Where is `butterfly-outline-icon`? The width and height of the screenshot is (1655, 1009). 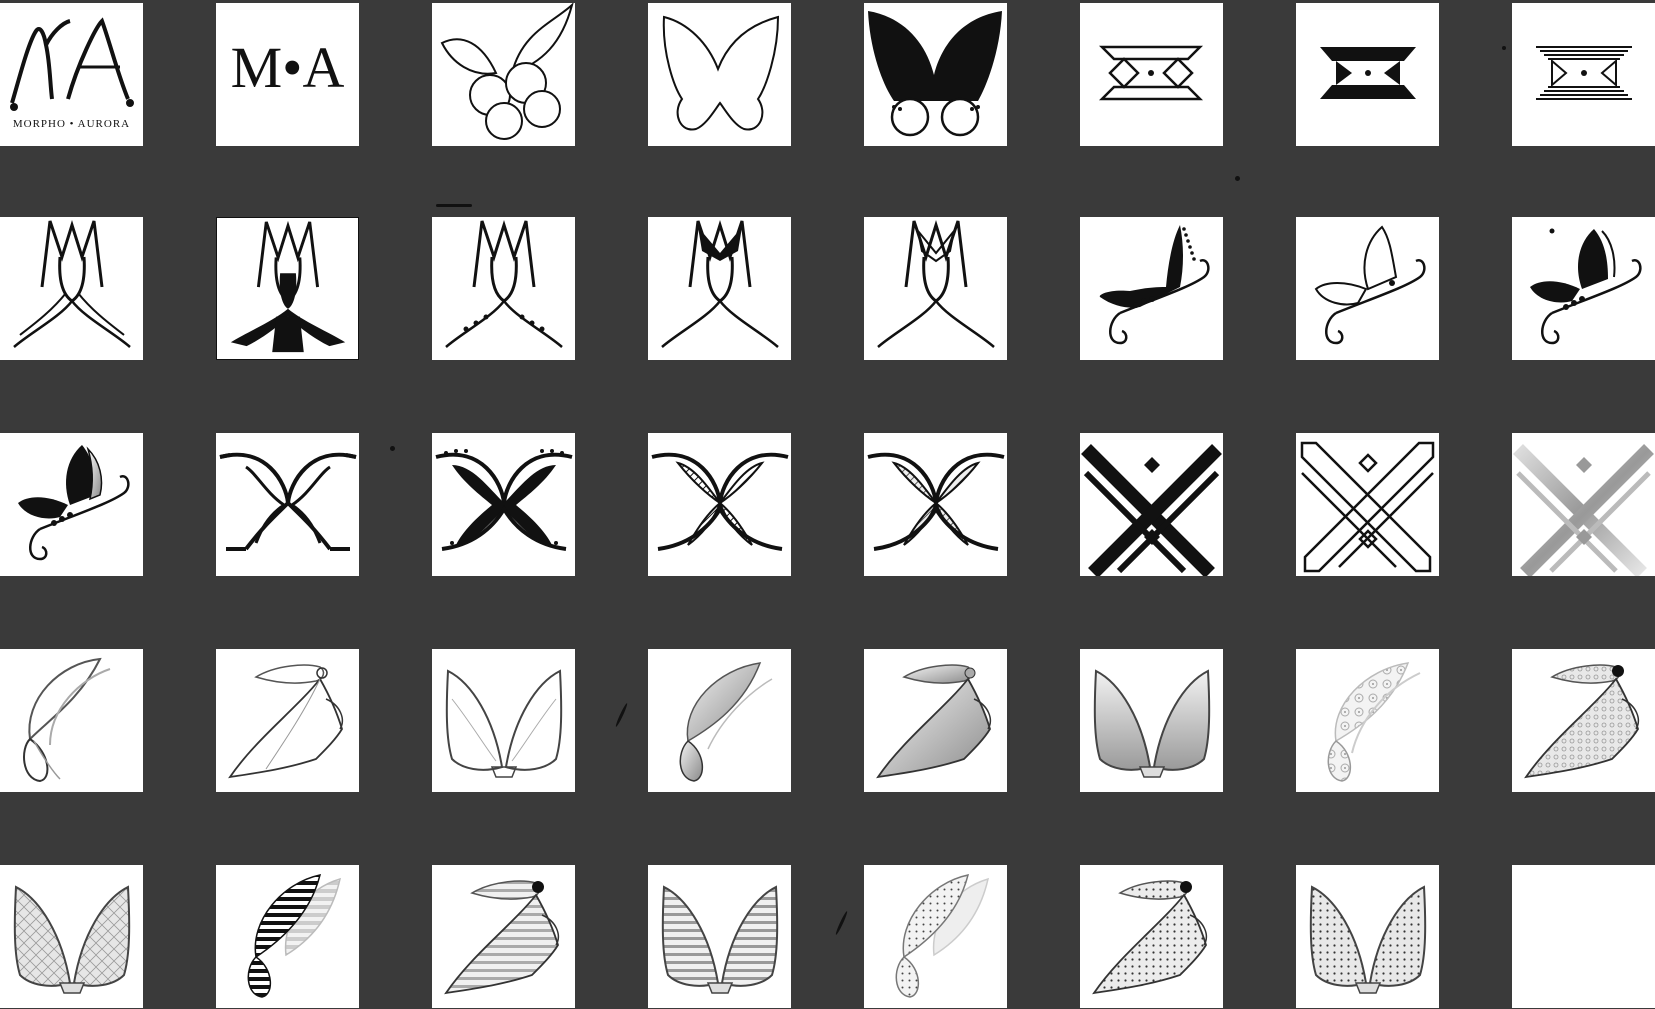
butterfly-outline-icon is located at coordinates (721, 73).